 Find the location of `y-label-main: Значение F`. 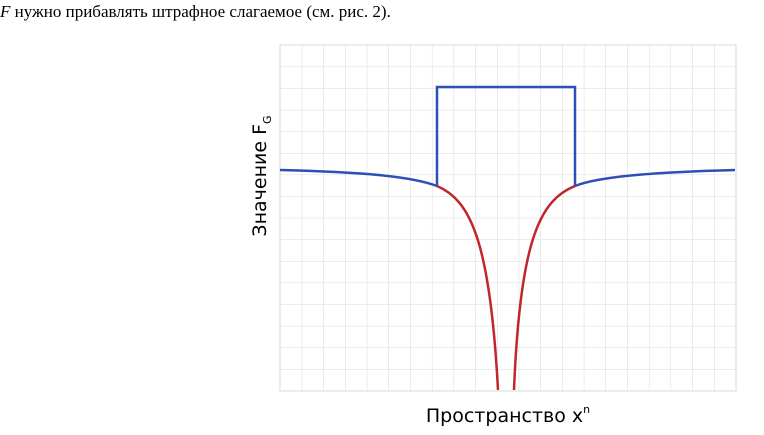

y-label-main: Значение F is located at coordinates (260, 180).